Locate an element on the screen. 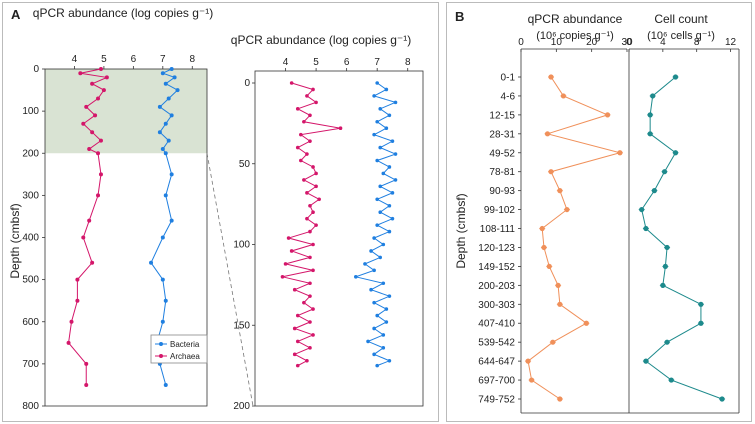 This screenshot has height=424, width=755. panel-b-category-label: 644-647 is located at coordinates (496, 362).